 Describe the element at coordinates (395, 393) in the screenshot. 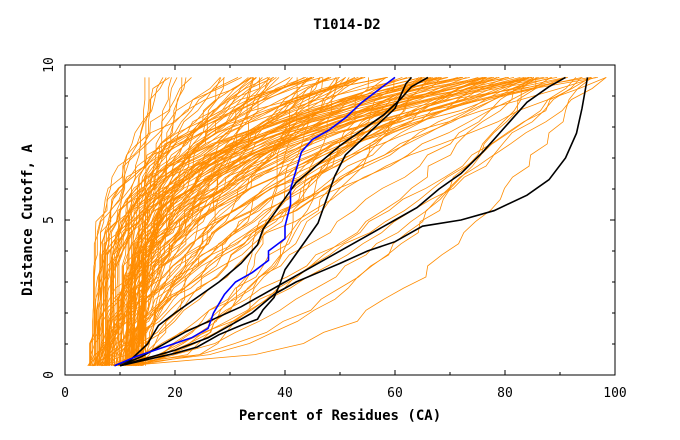

I see `x-tick-label: 60` at that location.